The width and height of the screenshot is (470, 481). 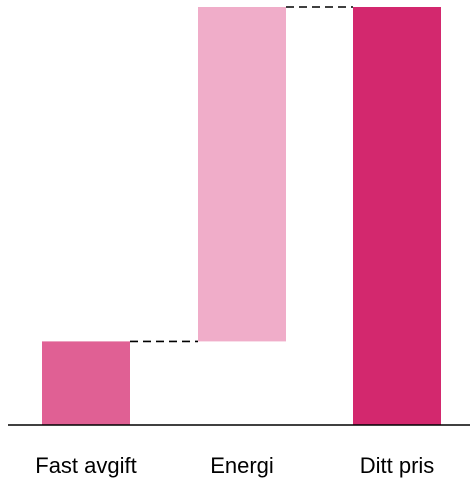 I want to click on x-axis-labels: Fast avgift Energi Ditt pris, so click(x=234, y=465).